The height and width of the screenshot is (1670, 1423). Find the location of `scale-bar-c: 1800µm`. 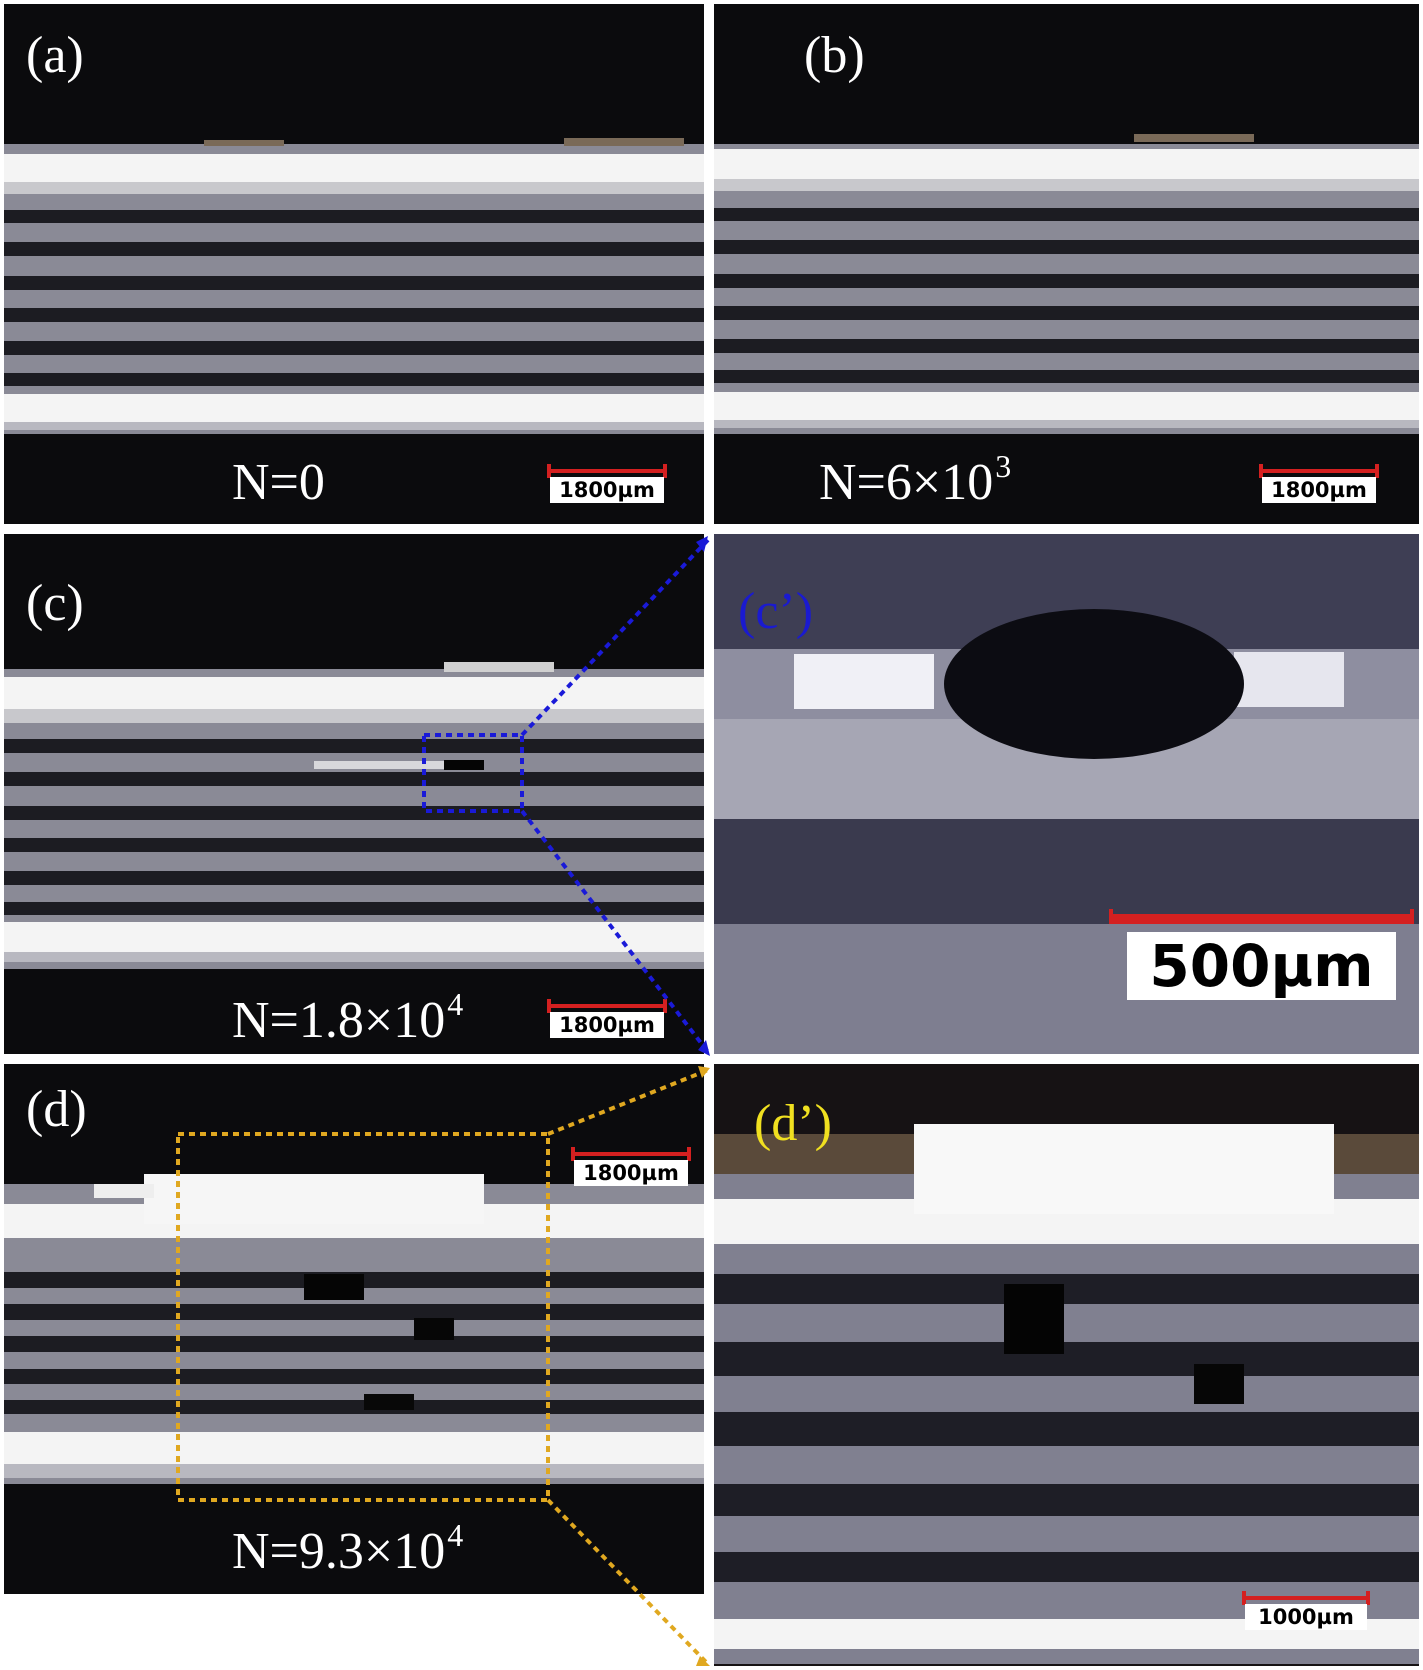

scale-bar-c: 1800µm is located at coordinates (607, 1021).